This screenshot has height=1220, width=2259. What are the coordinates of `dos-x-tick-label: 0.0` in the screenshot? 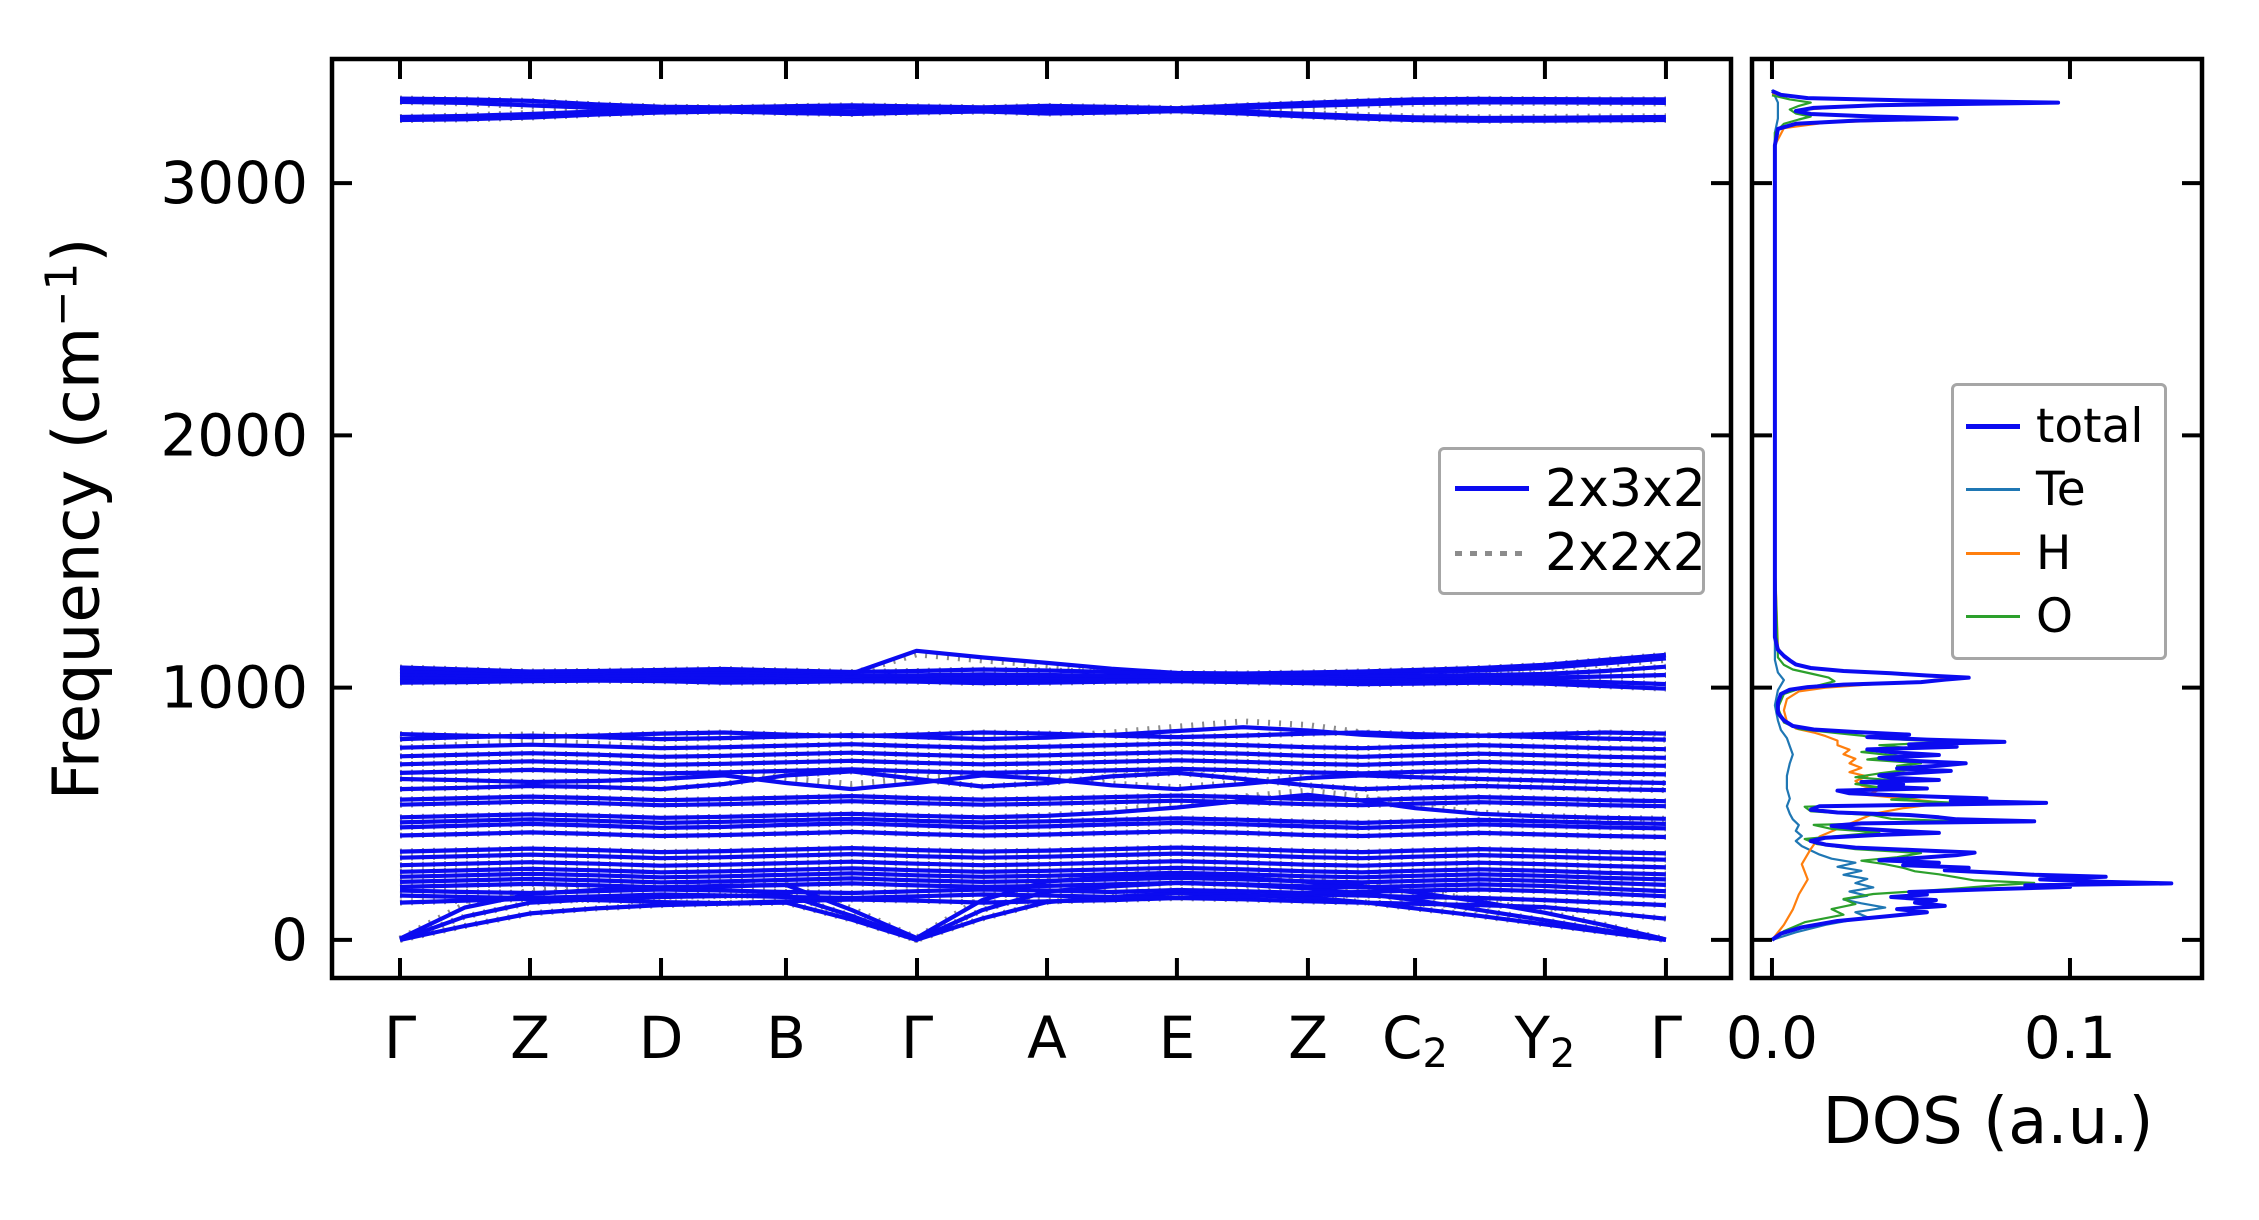 It's located at (1772, 1038).